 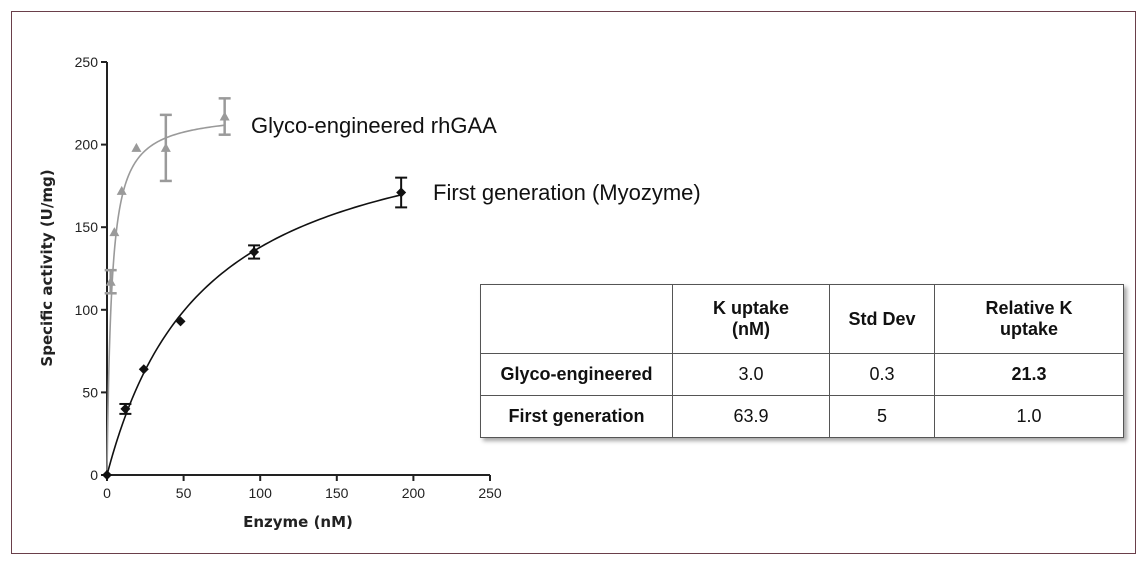 What do you see at coordinates (87, 310) in the screenshot?
I see `y-tick-label: 100` at bounding box center [87, 310].